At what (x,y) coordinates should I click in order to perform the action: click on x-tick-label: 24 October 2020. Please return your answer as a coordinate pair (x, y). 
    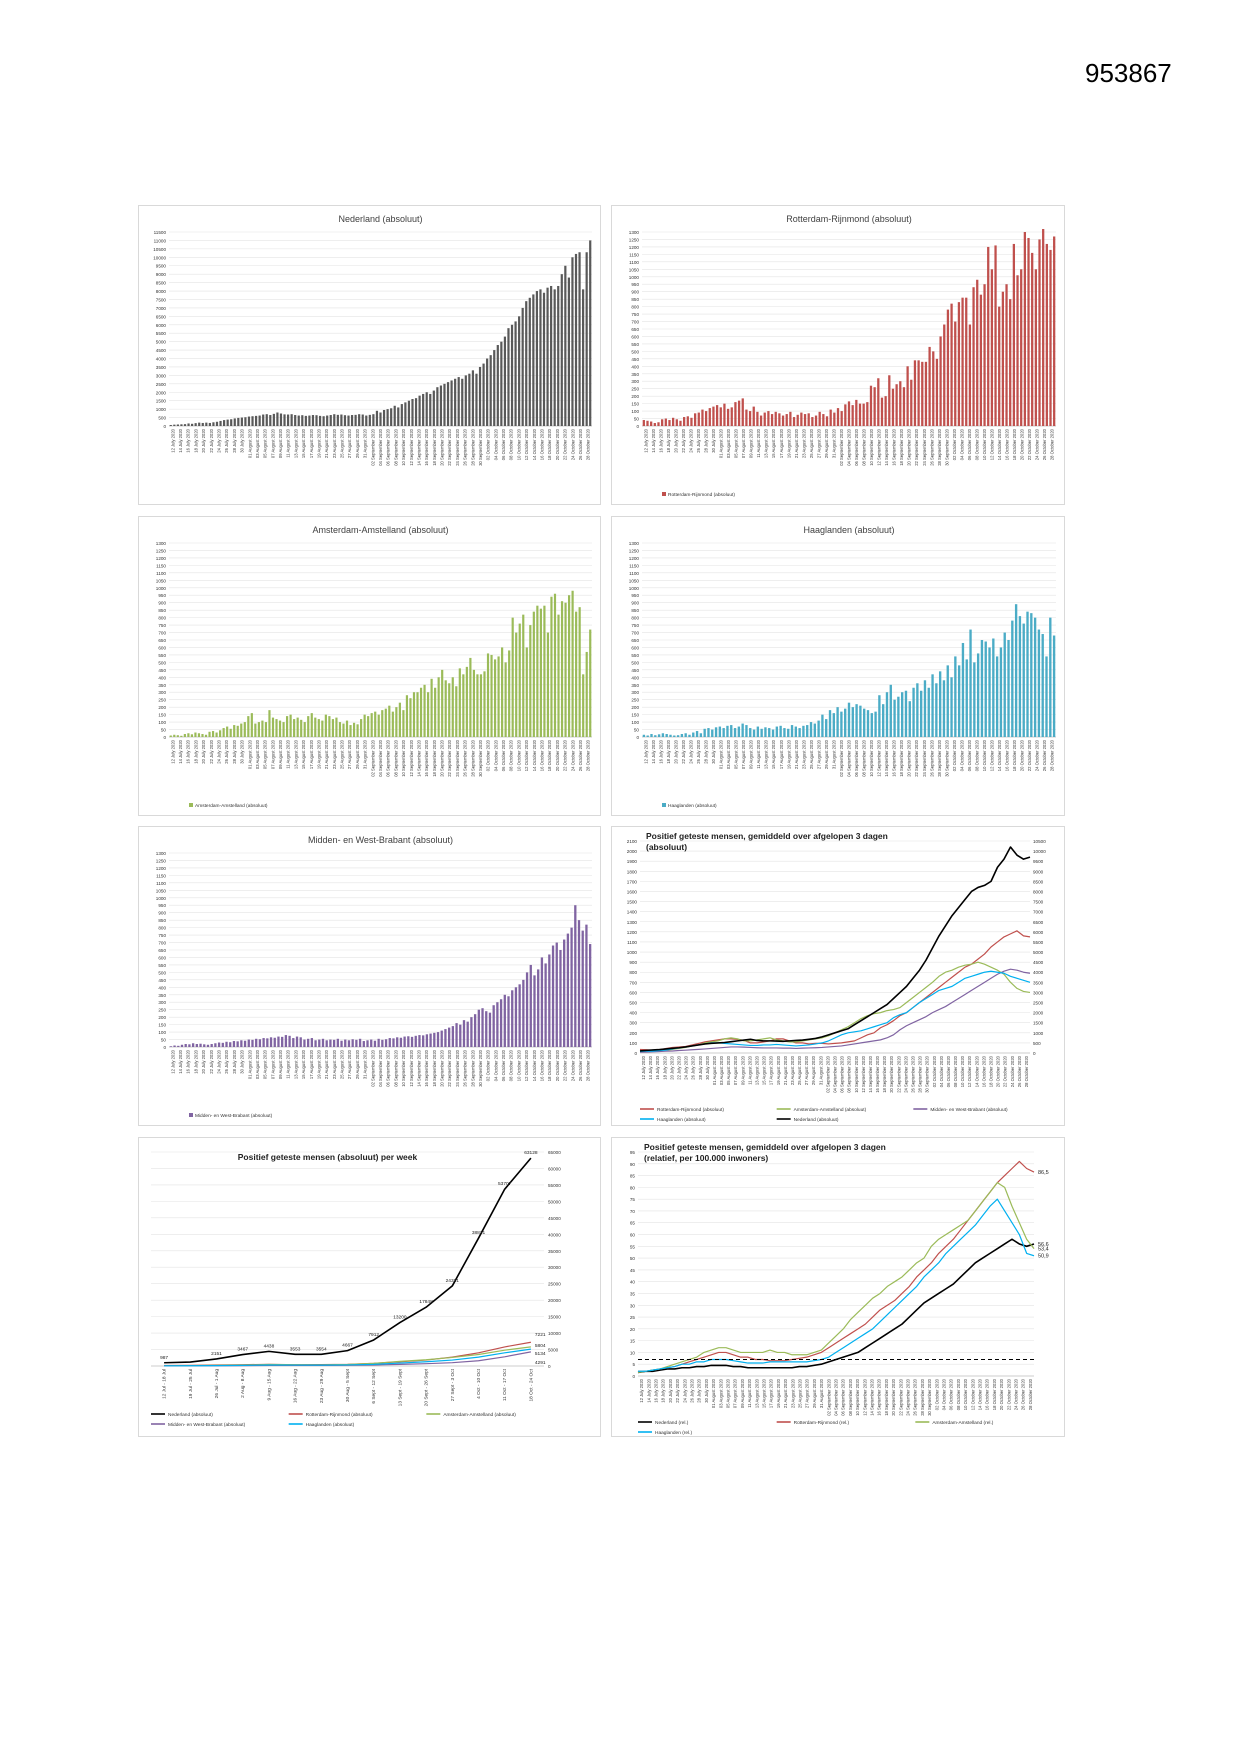
    Looking at the image, I should click on (1037, 444).